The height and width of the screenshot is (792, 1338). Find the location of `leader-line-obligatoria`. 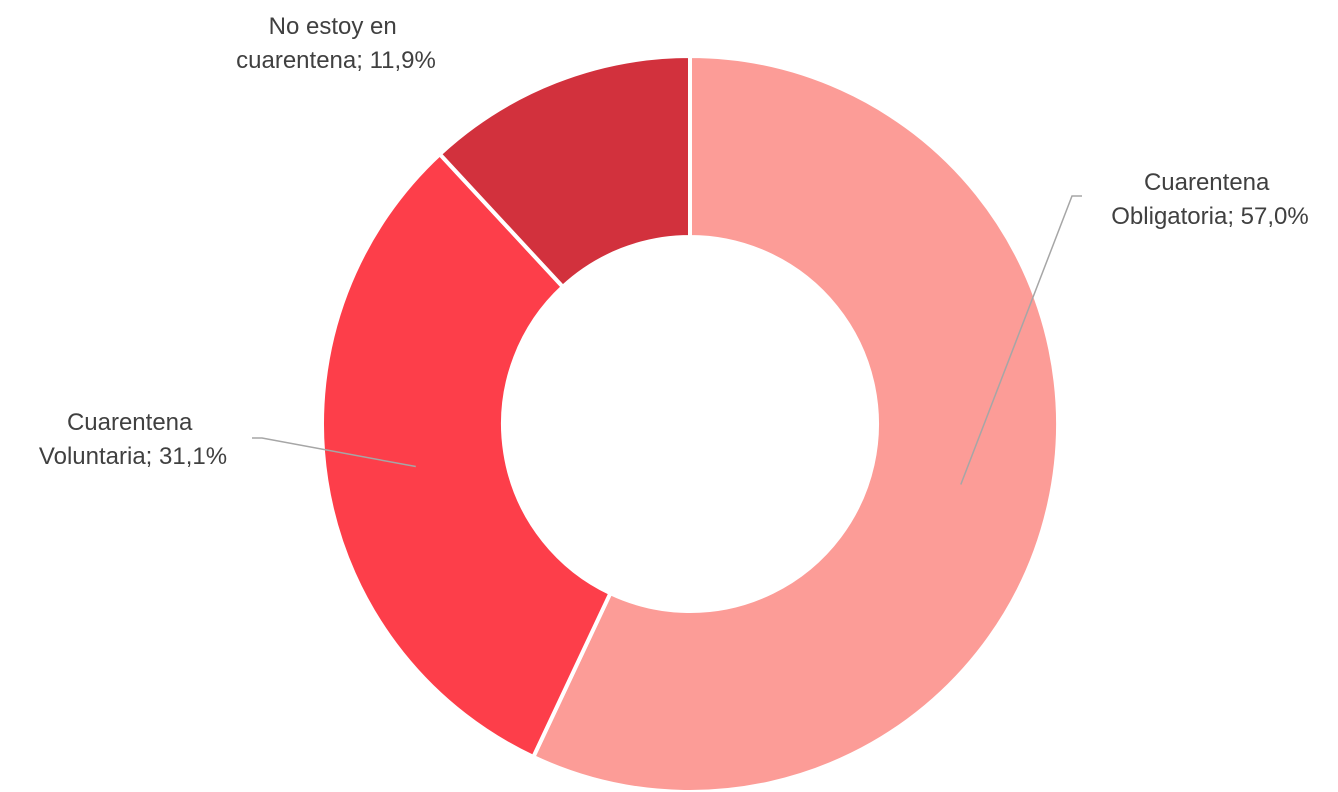

leader-line-obligatoria is located at coordinates (1021, 340).